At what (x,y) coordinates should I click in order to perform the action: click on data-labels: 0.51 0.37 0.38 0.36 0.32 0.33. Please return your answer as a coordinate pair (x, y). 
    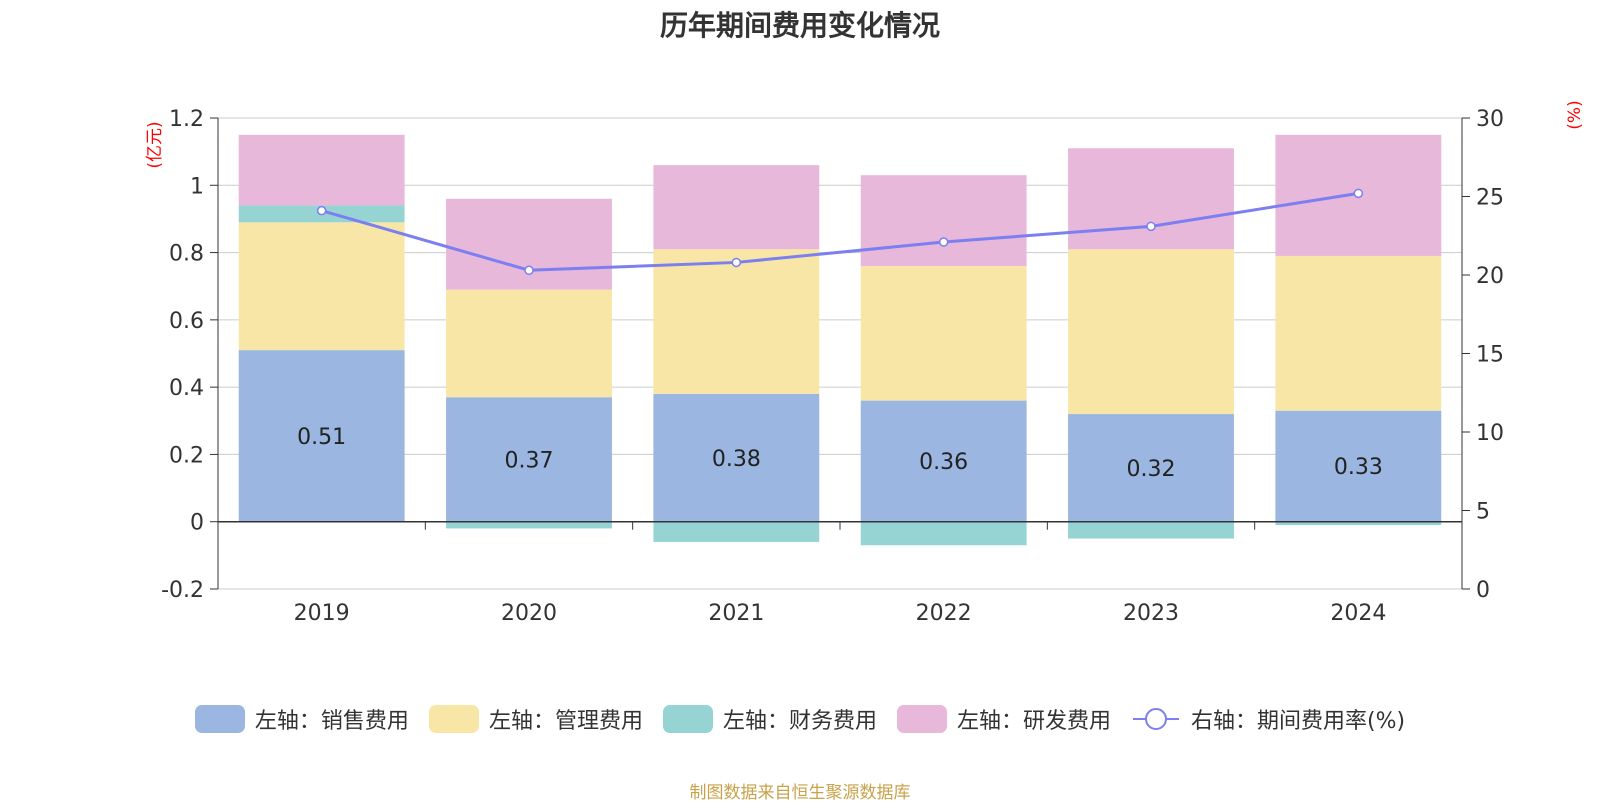
    Looking at the image, I should click on (840, 453).